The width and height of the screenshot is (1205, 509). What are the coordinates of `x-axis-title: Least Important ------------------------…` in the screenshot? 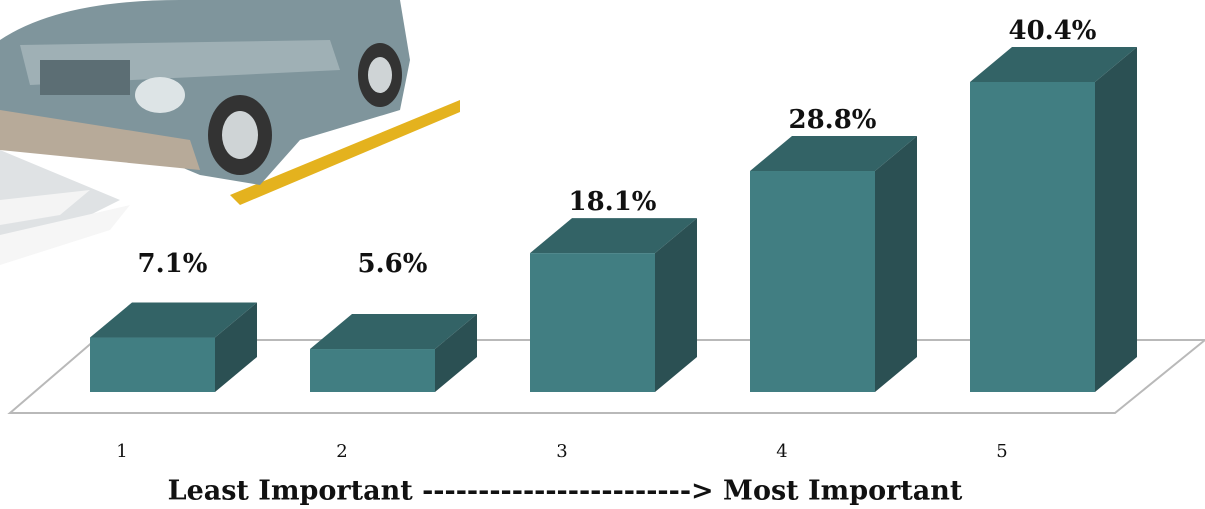 It's located at (565, 491).